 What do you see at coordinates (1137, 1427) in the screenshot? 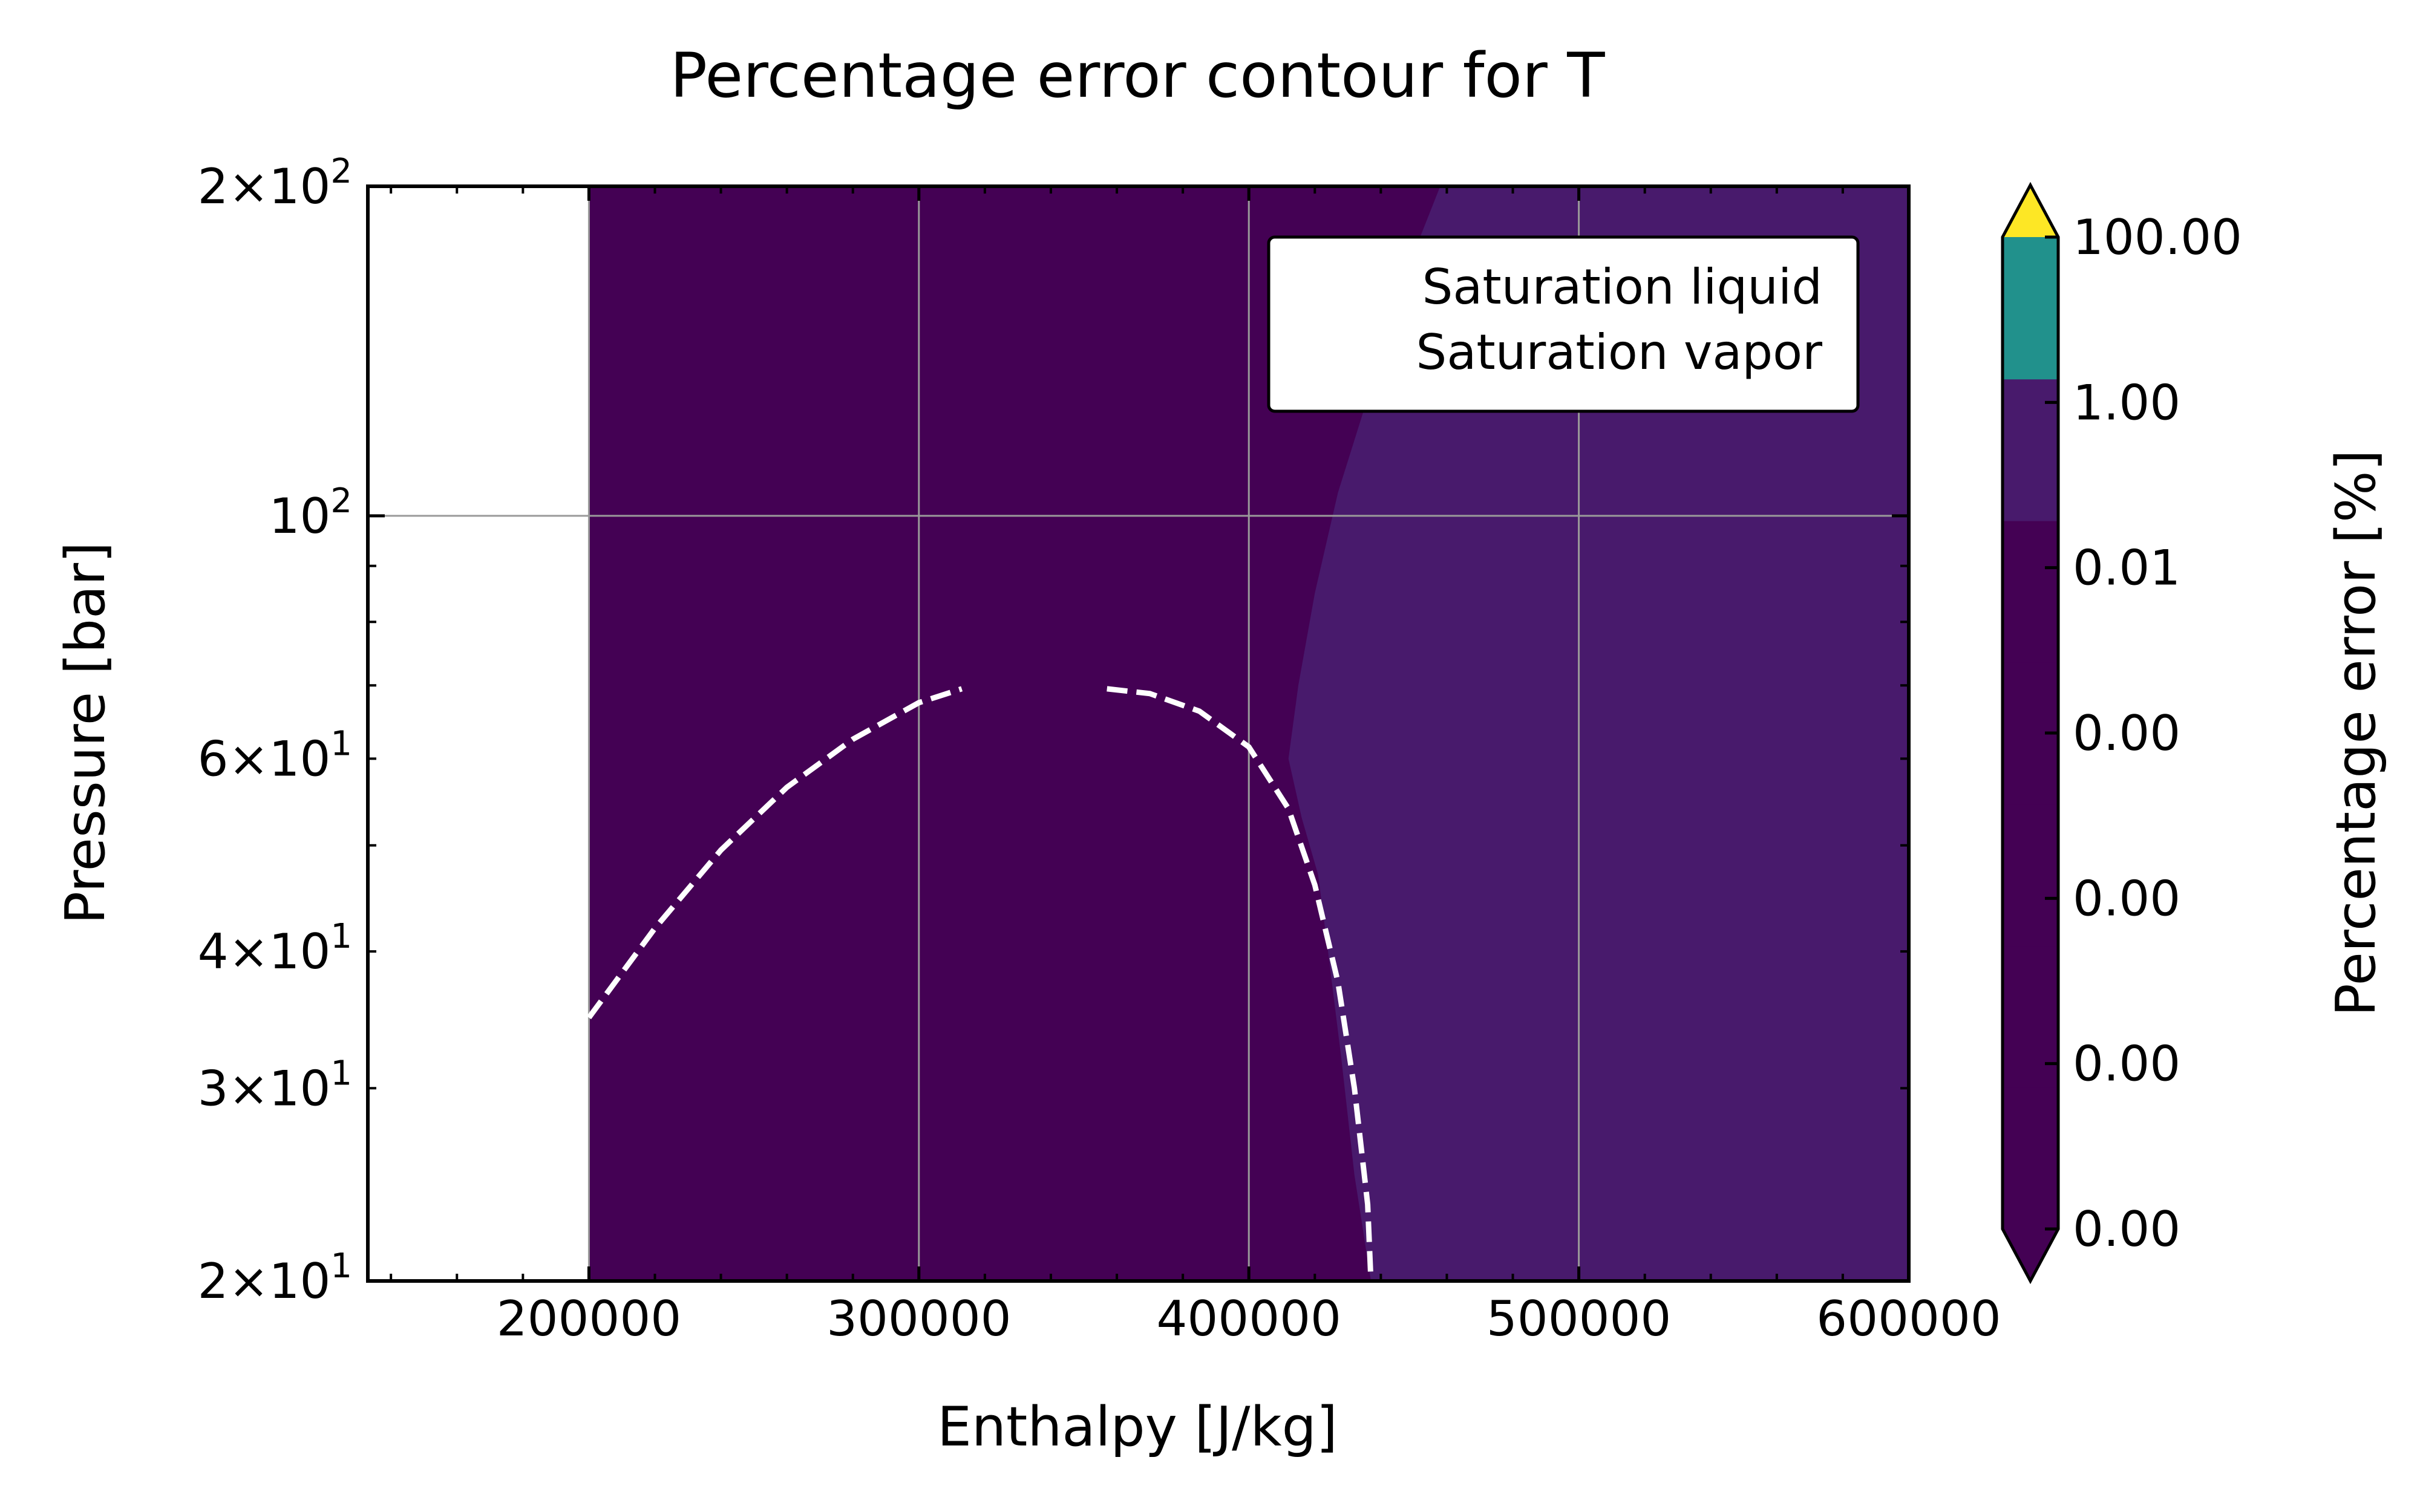
I see `x-axis-label: Enthalpy [J/kg]` at bounding box center [1137, 1427].